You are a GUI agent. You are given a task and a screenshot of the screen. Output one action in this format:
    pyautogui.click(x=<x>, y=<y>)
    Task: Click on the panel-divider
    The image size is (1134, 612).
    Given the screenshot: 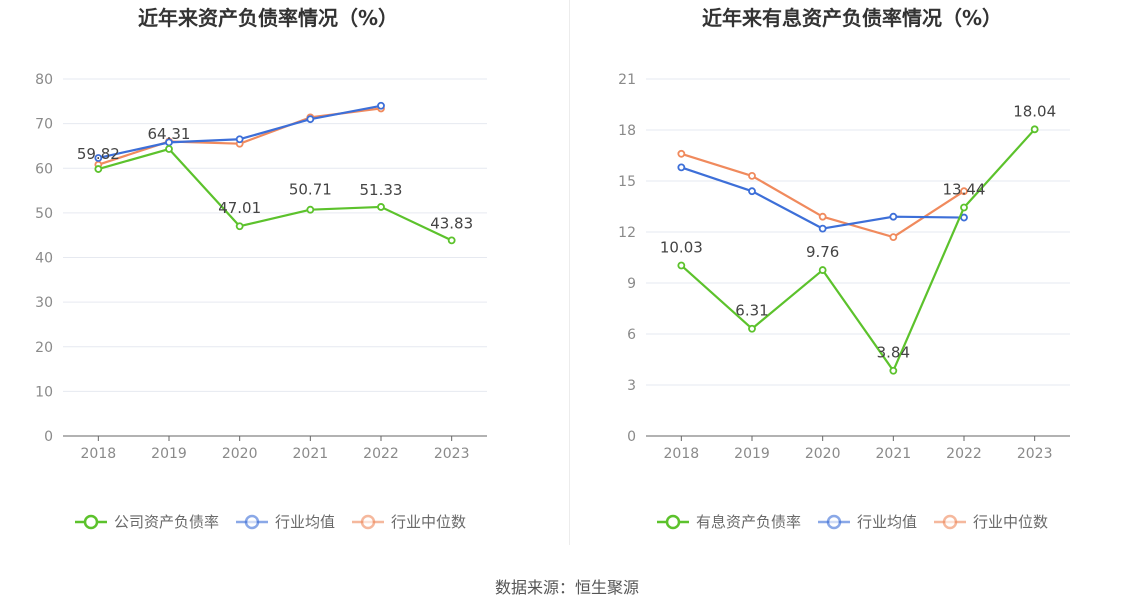 What is the action you would take?
    pyautogui.click(x=569, y=272)
    